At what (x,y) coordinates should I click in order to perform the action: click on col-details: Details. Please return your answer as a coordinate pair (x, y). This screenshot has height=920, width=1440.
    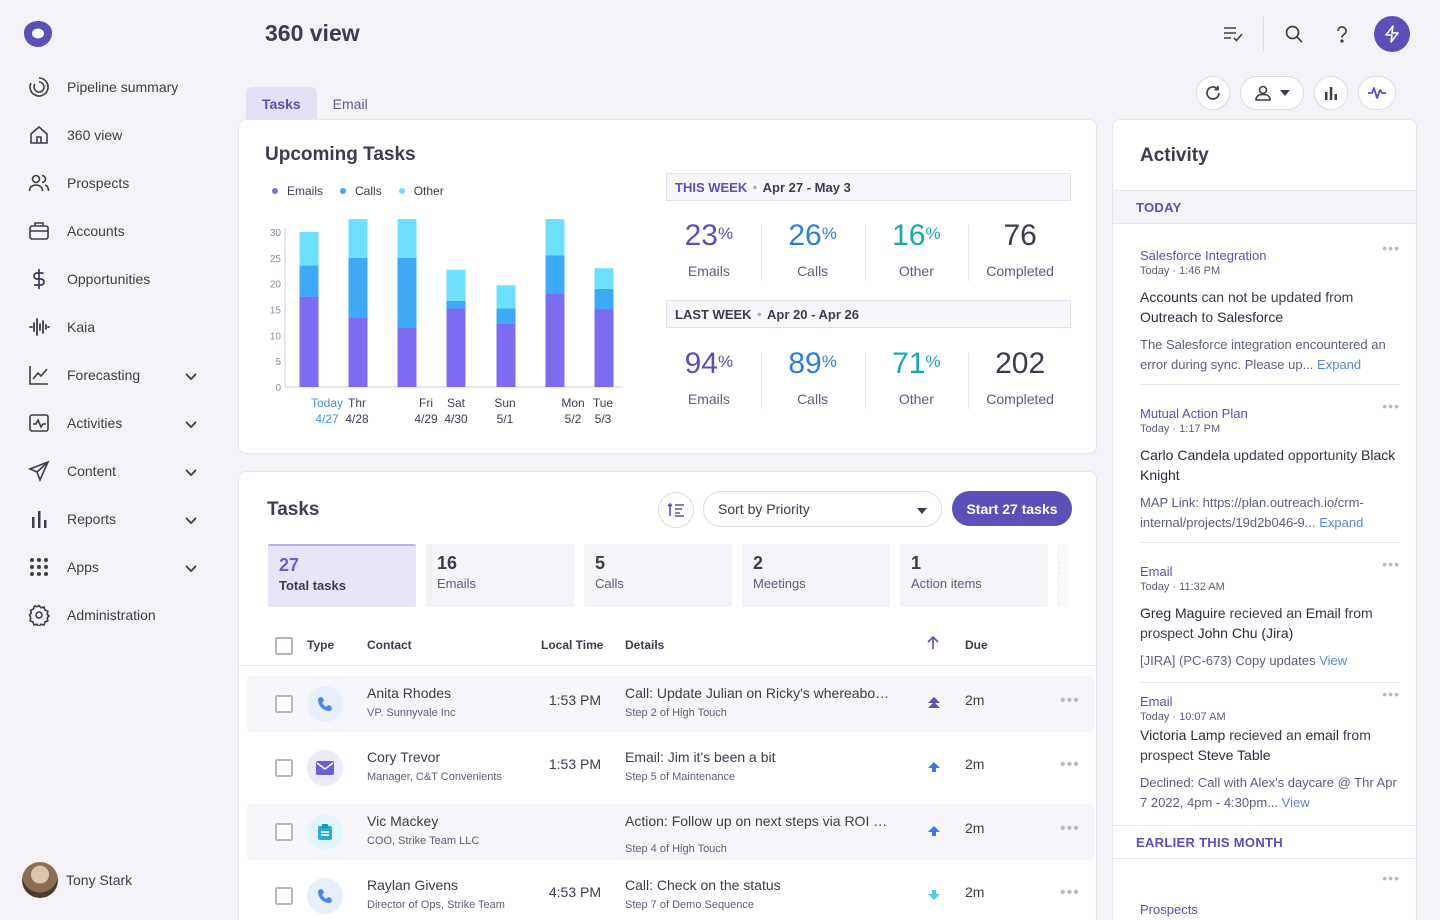
    Looking at the image, I should click on (645, 645).